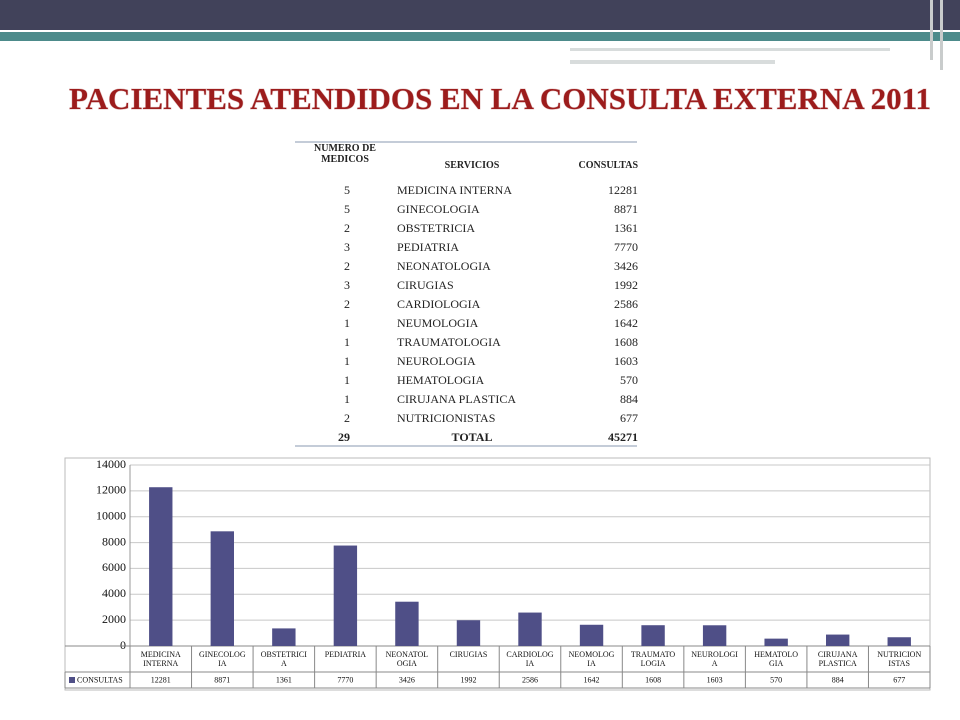 This screenshot has height=720, width=960. Describe the element at coordinates (438, 323) in the screenshot. I see `table-cell: NEUMOLOGIA` at that location.